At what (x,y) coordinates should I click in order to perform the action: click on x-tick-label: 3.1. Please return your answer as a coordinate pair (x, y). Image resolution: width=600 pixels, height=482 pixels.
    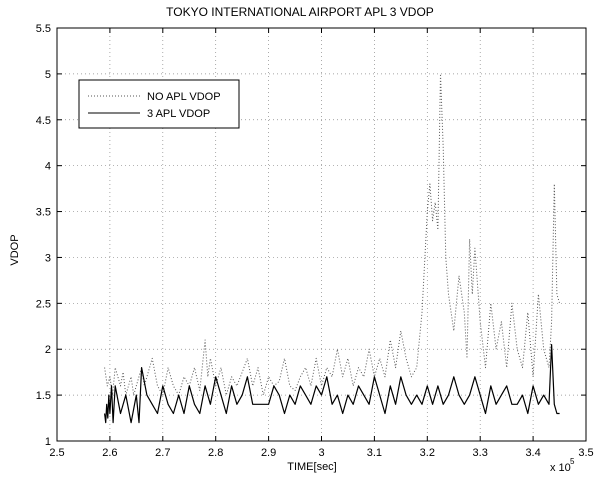
    Looking at the image, I should click on (374, 453).